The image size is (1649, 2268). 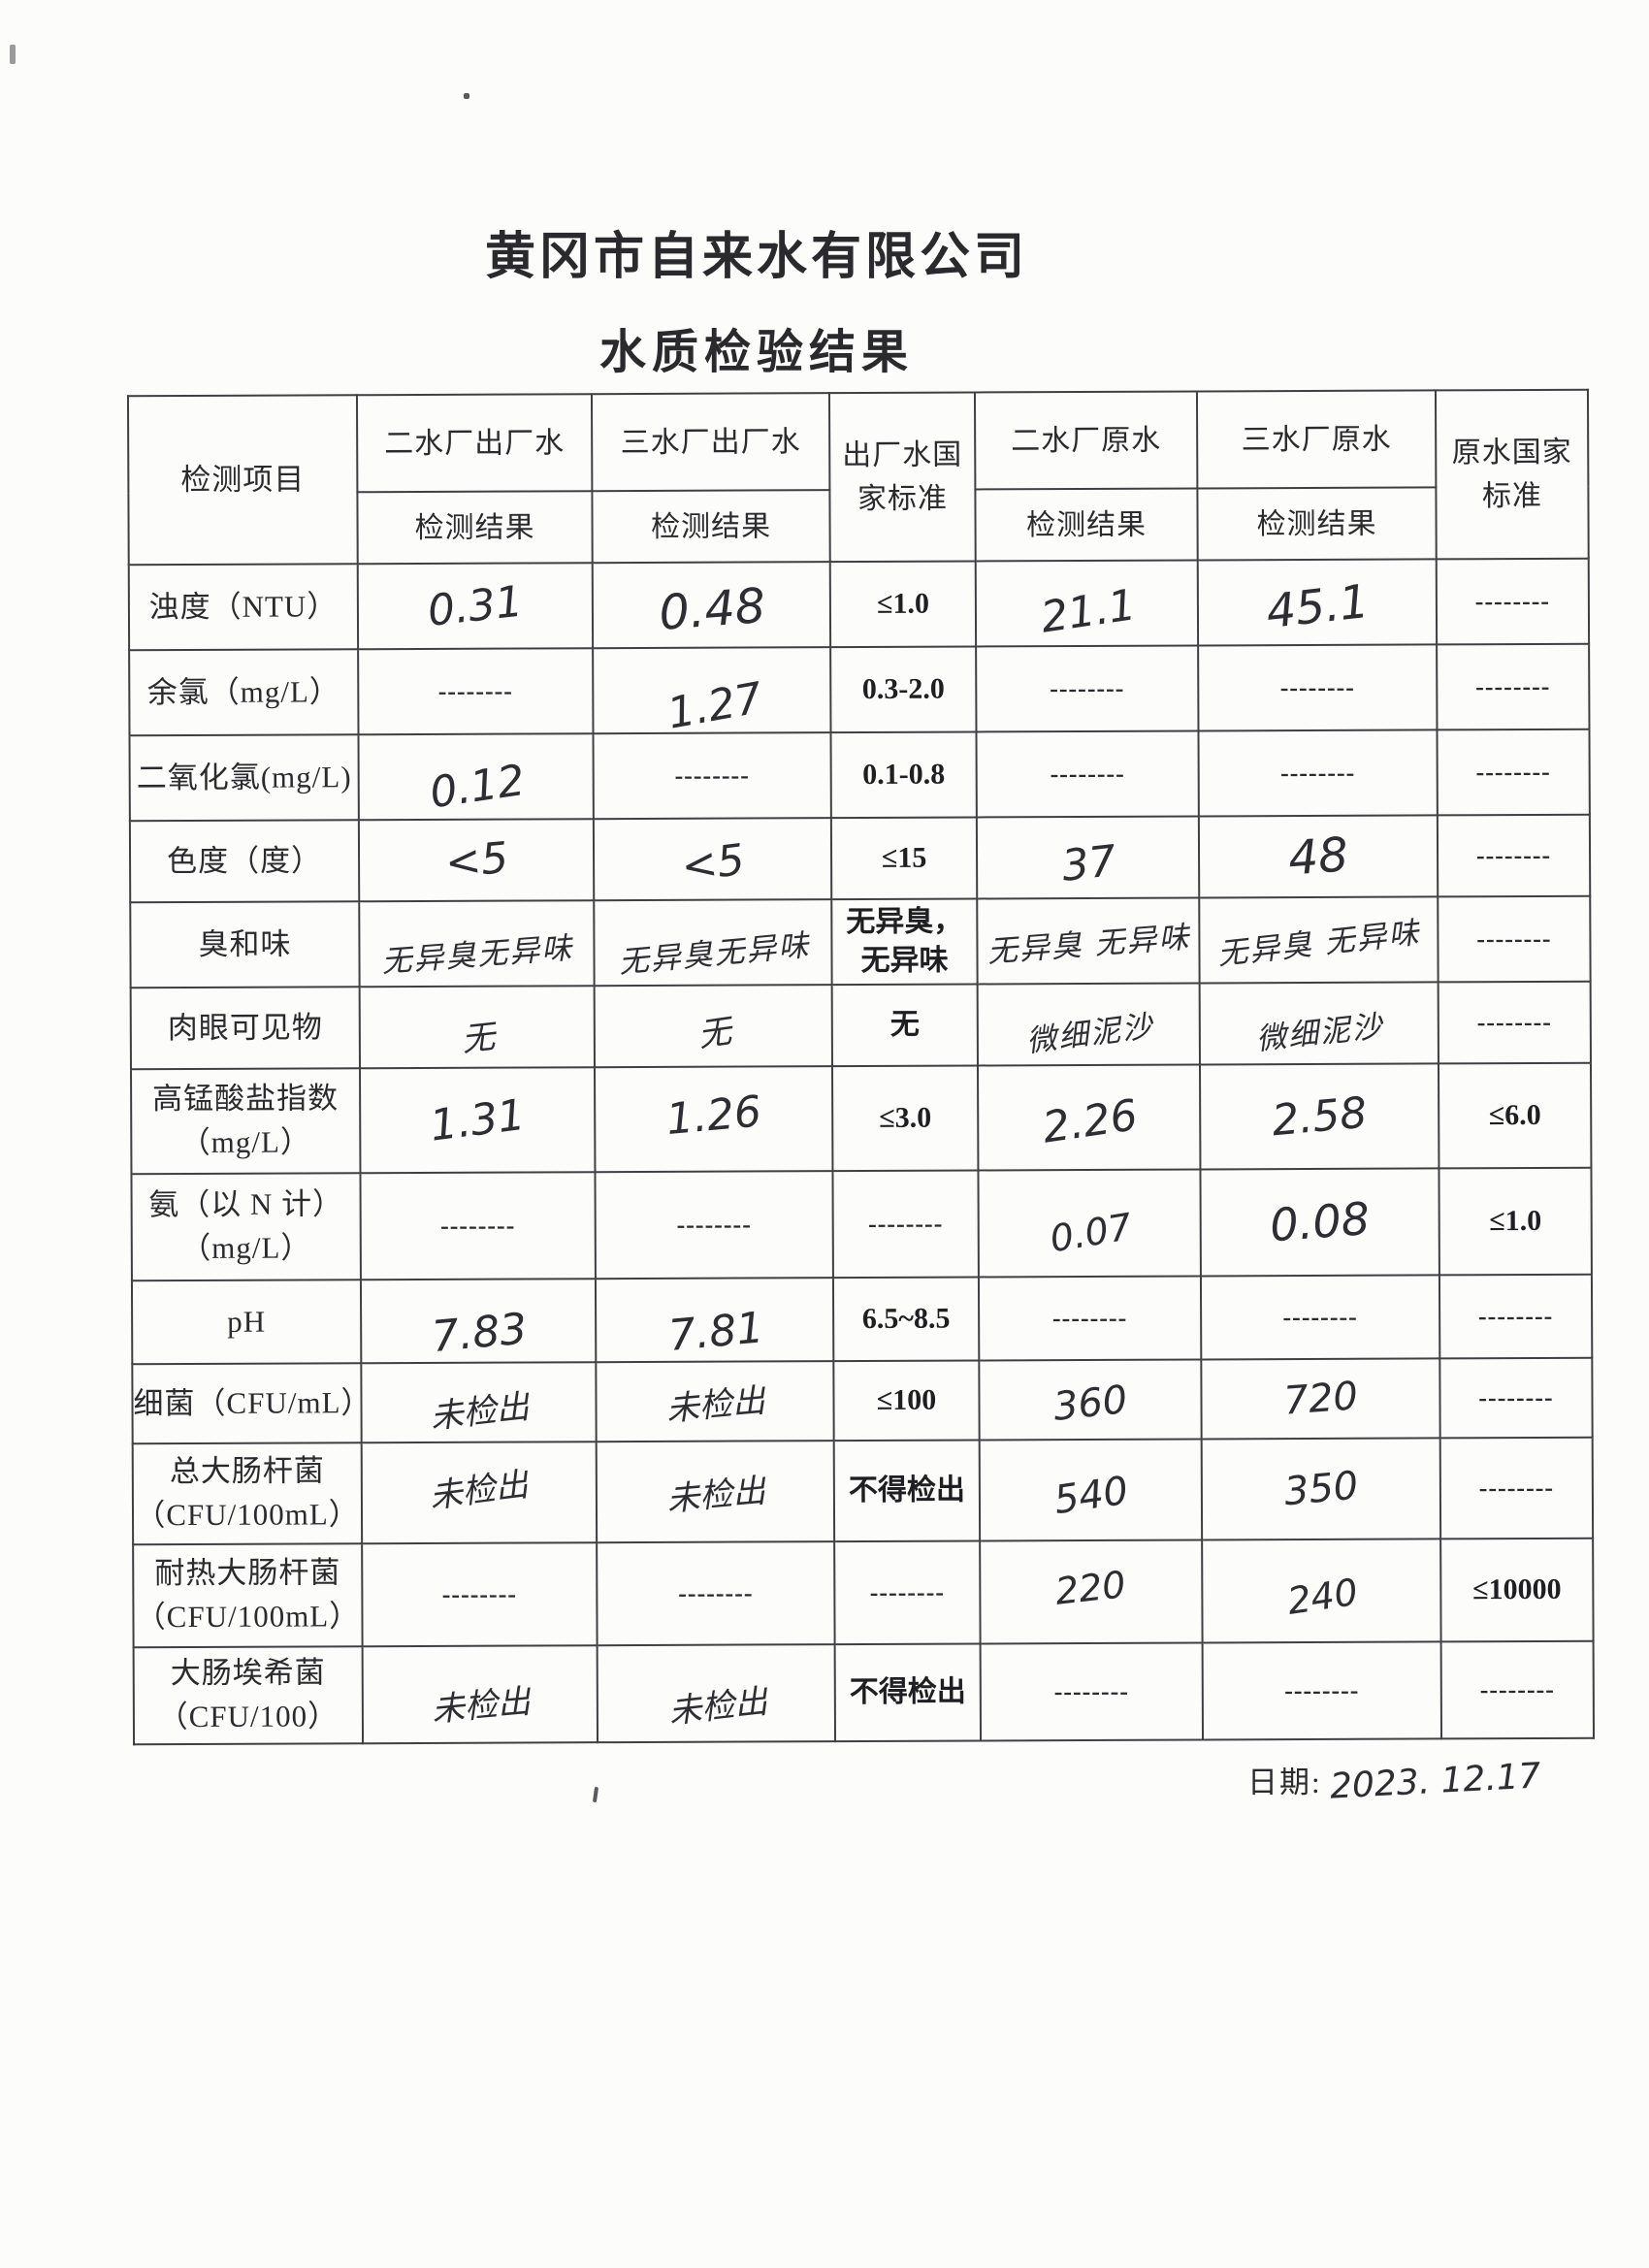 What do you see at coordinates (13, 54) in the screenshot?
I see `scan-artifact-edge-mark` at bounding box center [13, 54].